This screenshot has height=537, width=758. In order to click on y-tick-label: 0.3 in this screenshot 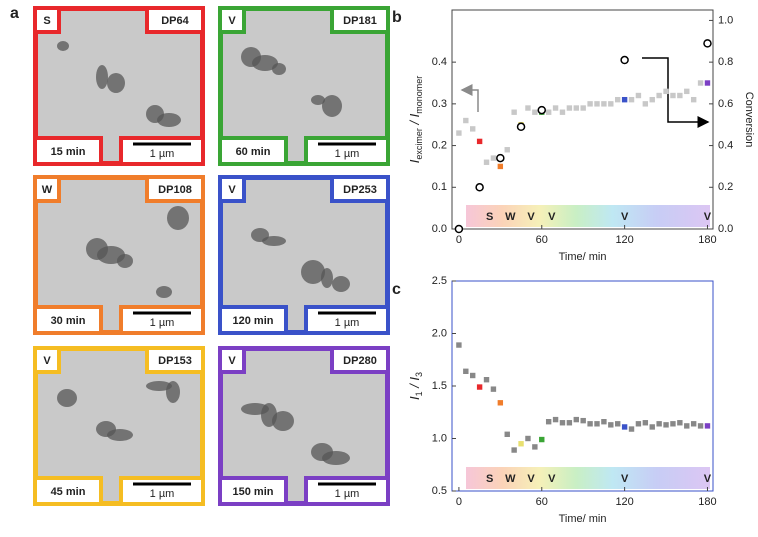, I will do `click(439, 104)`.